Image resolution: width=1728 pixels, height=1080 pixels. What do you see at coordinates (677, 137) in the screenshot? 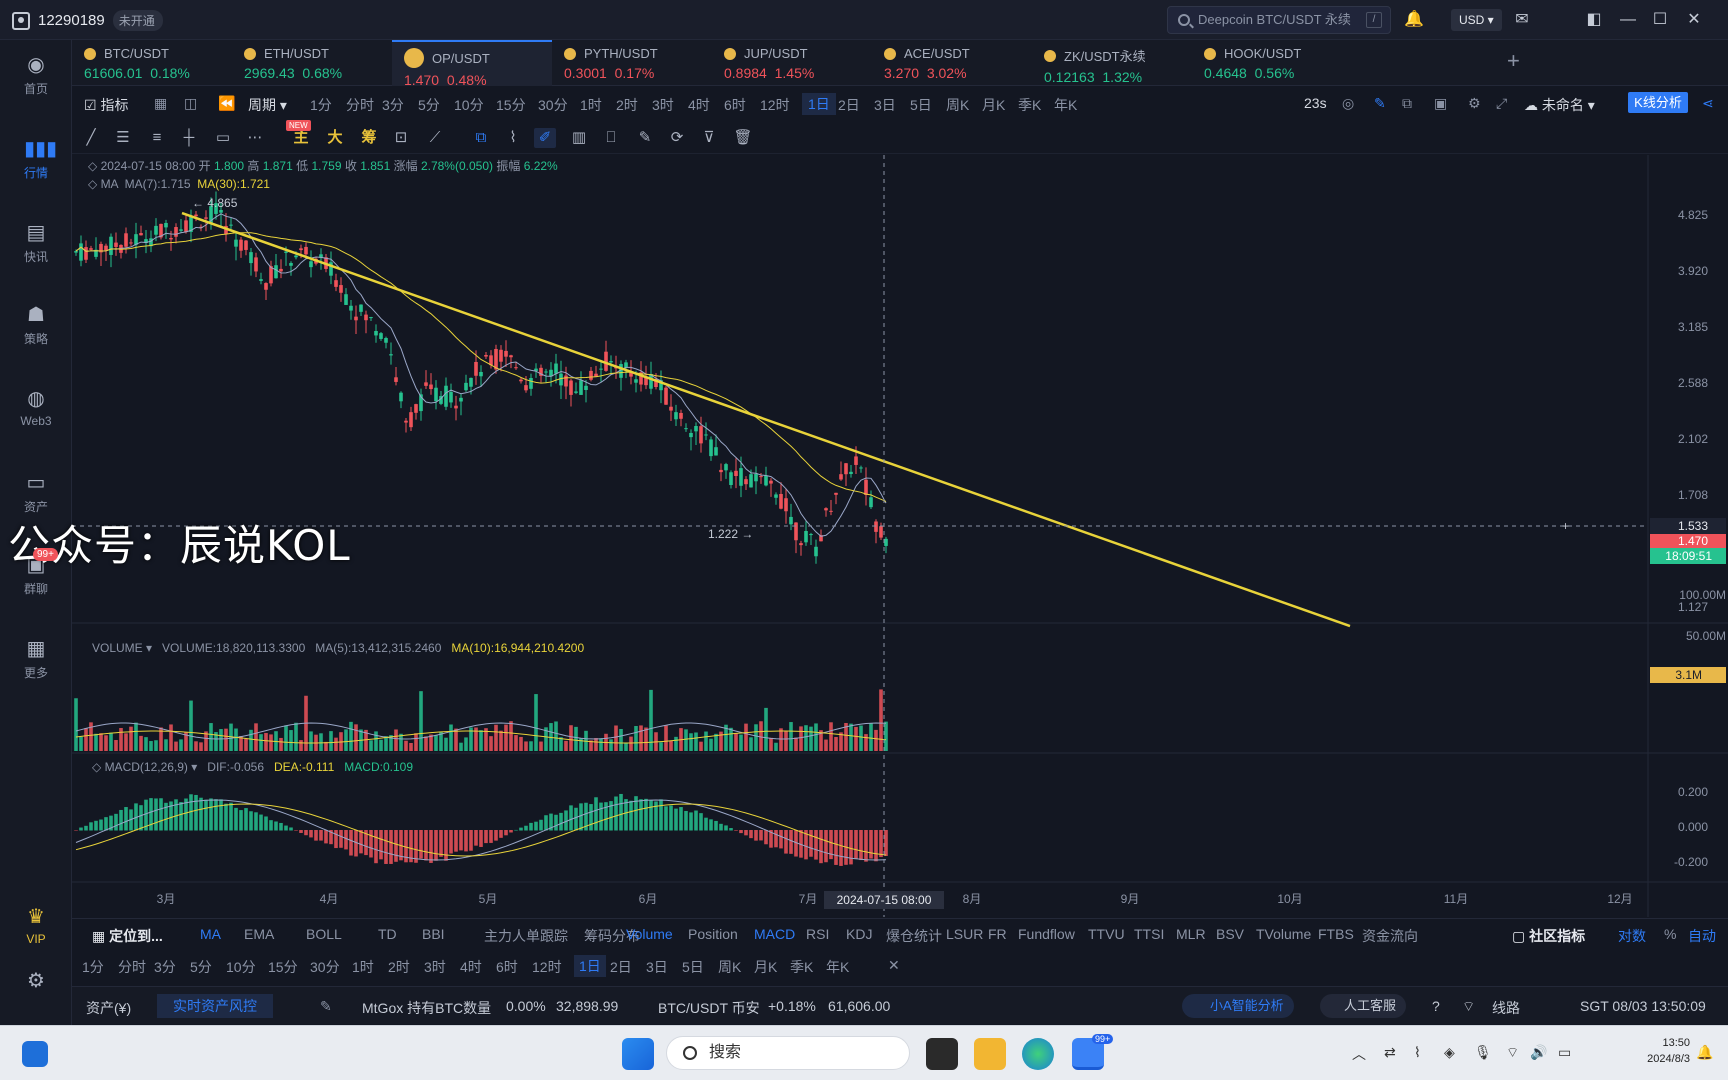
I see `magnet-icon: ⟳` at bounding box center [677, 137].